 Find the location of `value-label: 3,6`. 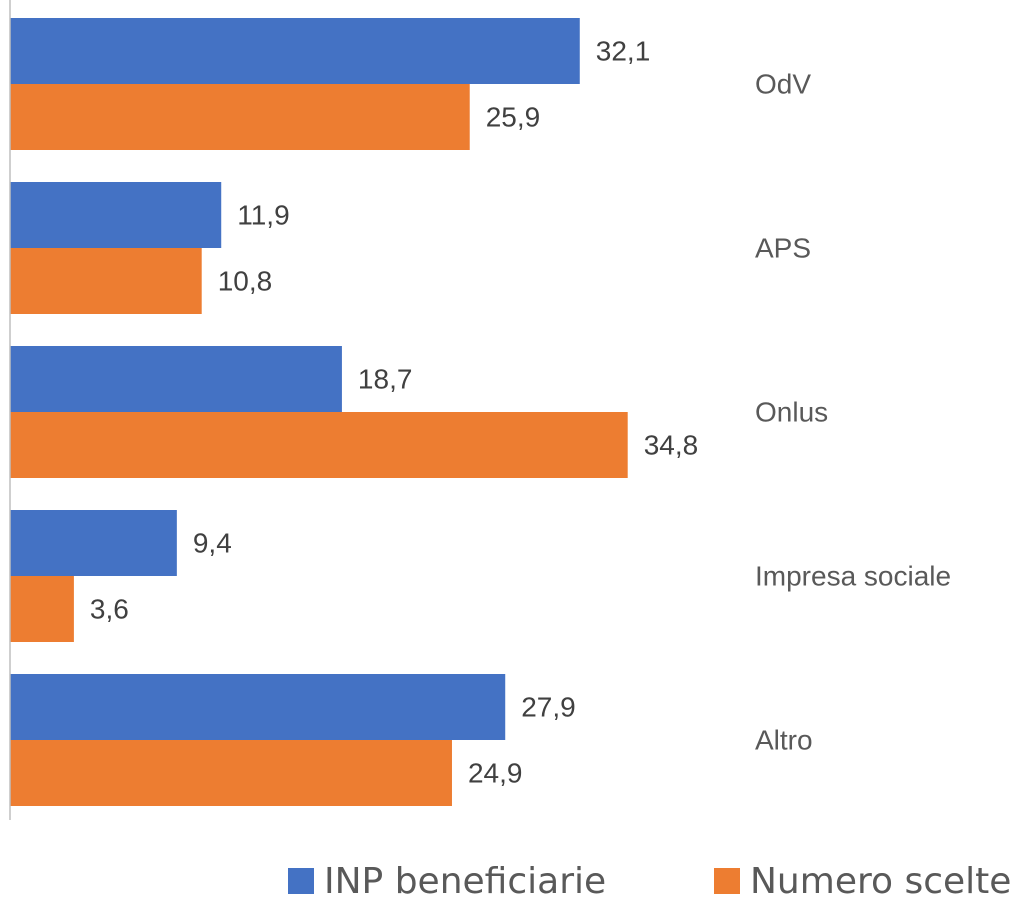

value-label: 3,6 is located at coordinates (109, 608).